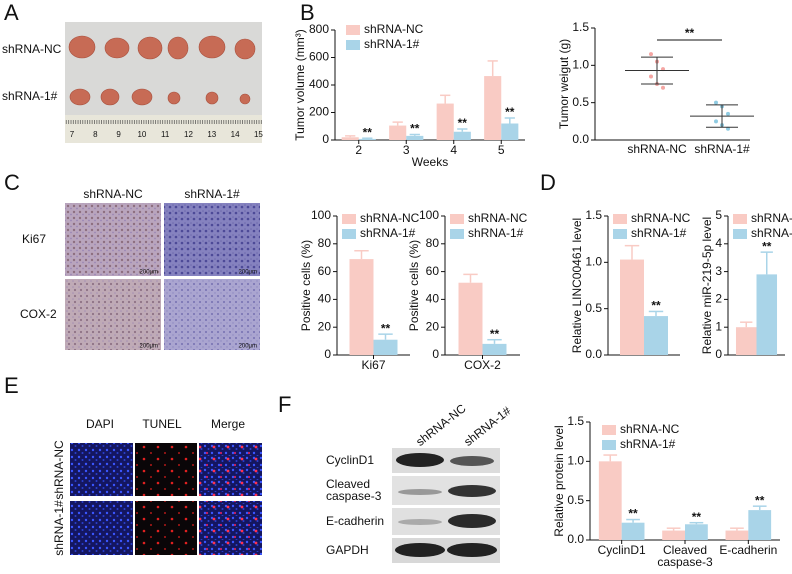  What do you see at coordinates (453, 150) in the screenshot?
I see `x-tick-label-box: 4` at bounding box center [453, 150].